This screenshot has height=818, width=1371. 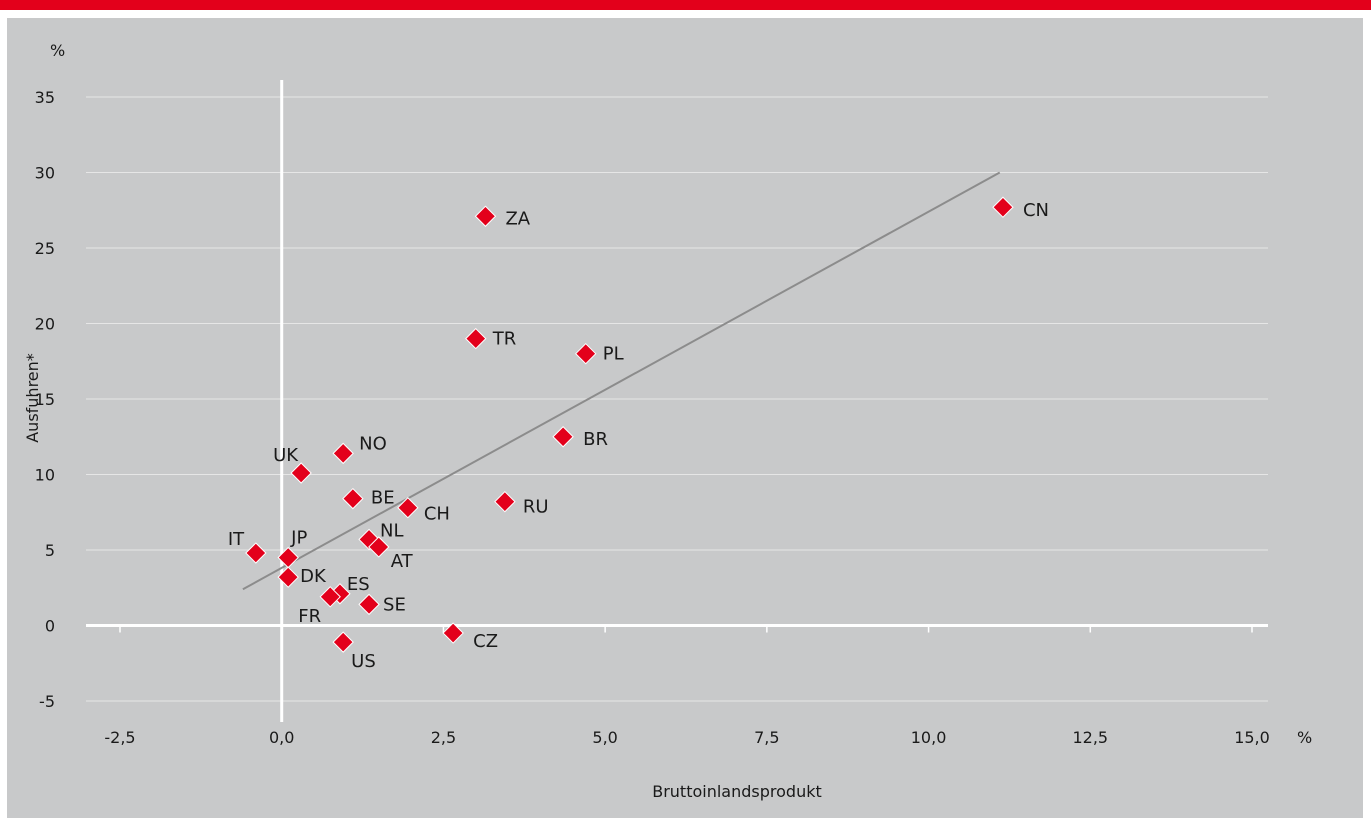 I want to click on point-label-es: ES, so click(x=358, y=584).